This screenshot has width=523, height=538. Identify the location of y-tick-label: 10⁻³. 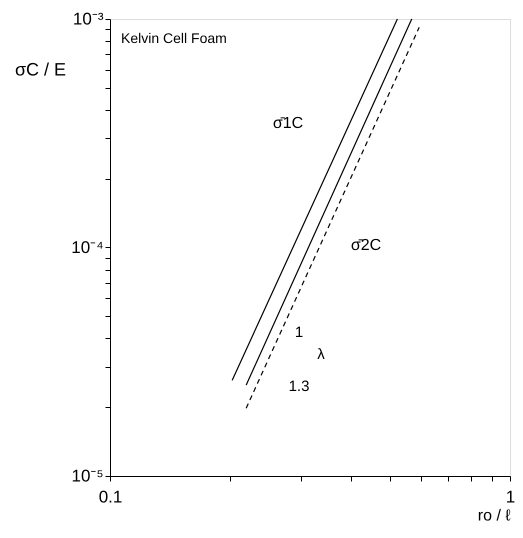
(88, 19).